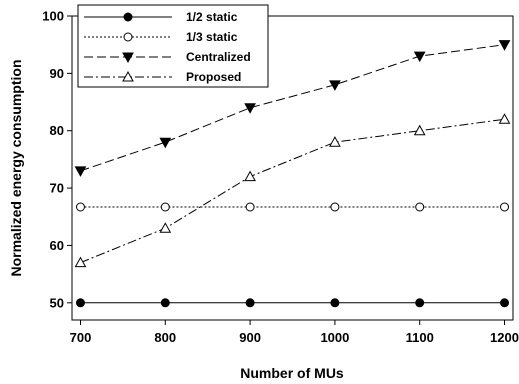  What do you see at coordinates (212, 17) in the screenshot?
I see `legend-label: 1/2 static` at bounding box center [212, 17].